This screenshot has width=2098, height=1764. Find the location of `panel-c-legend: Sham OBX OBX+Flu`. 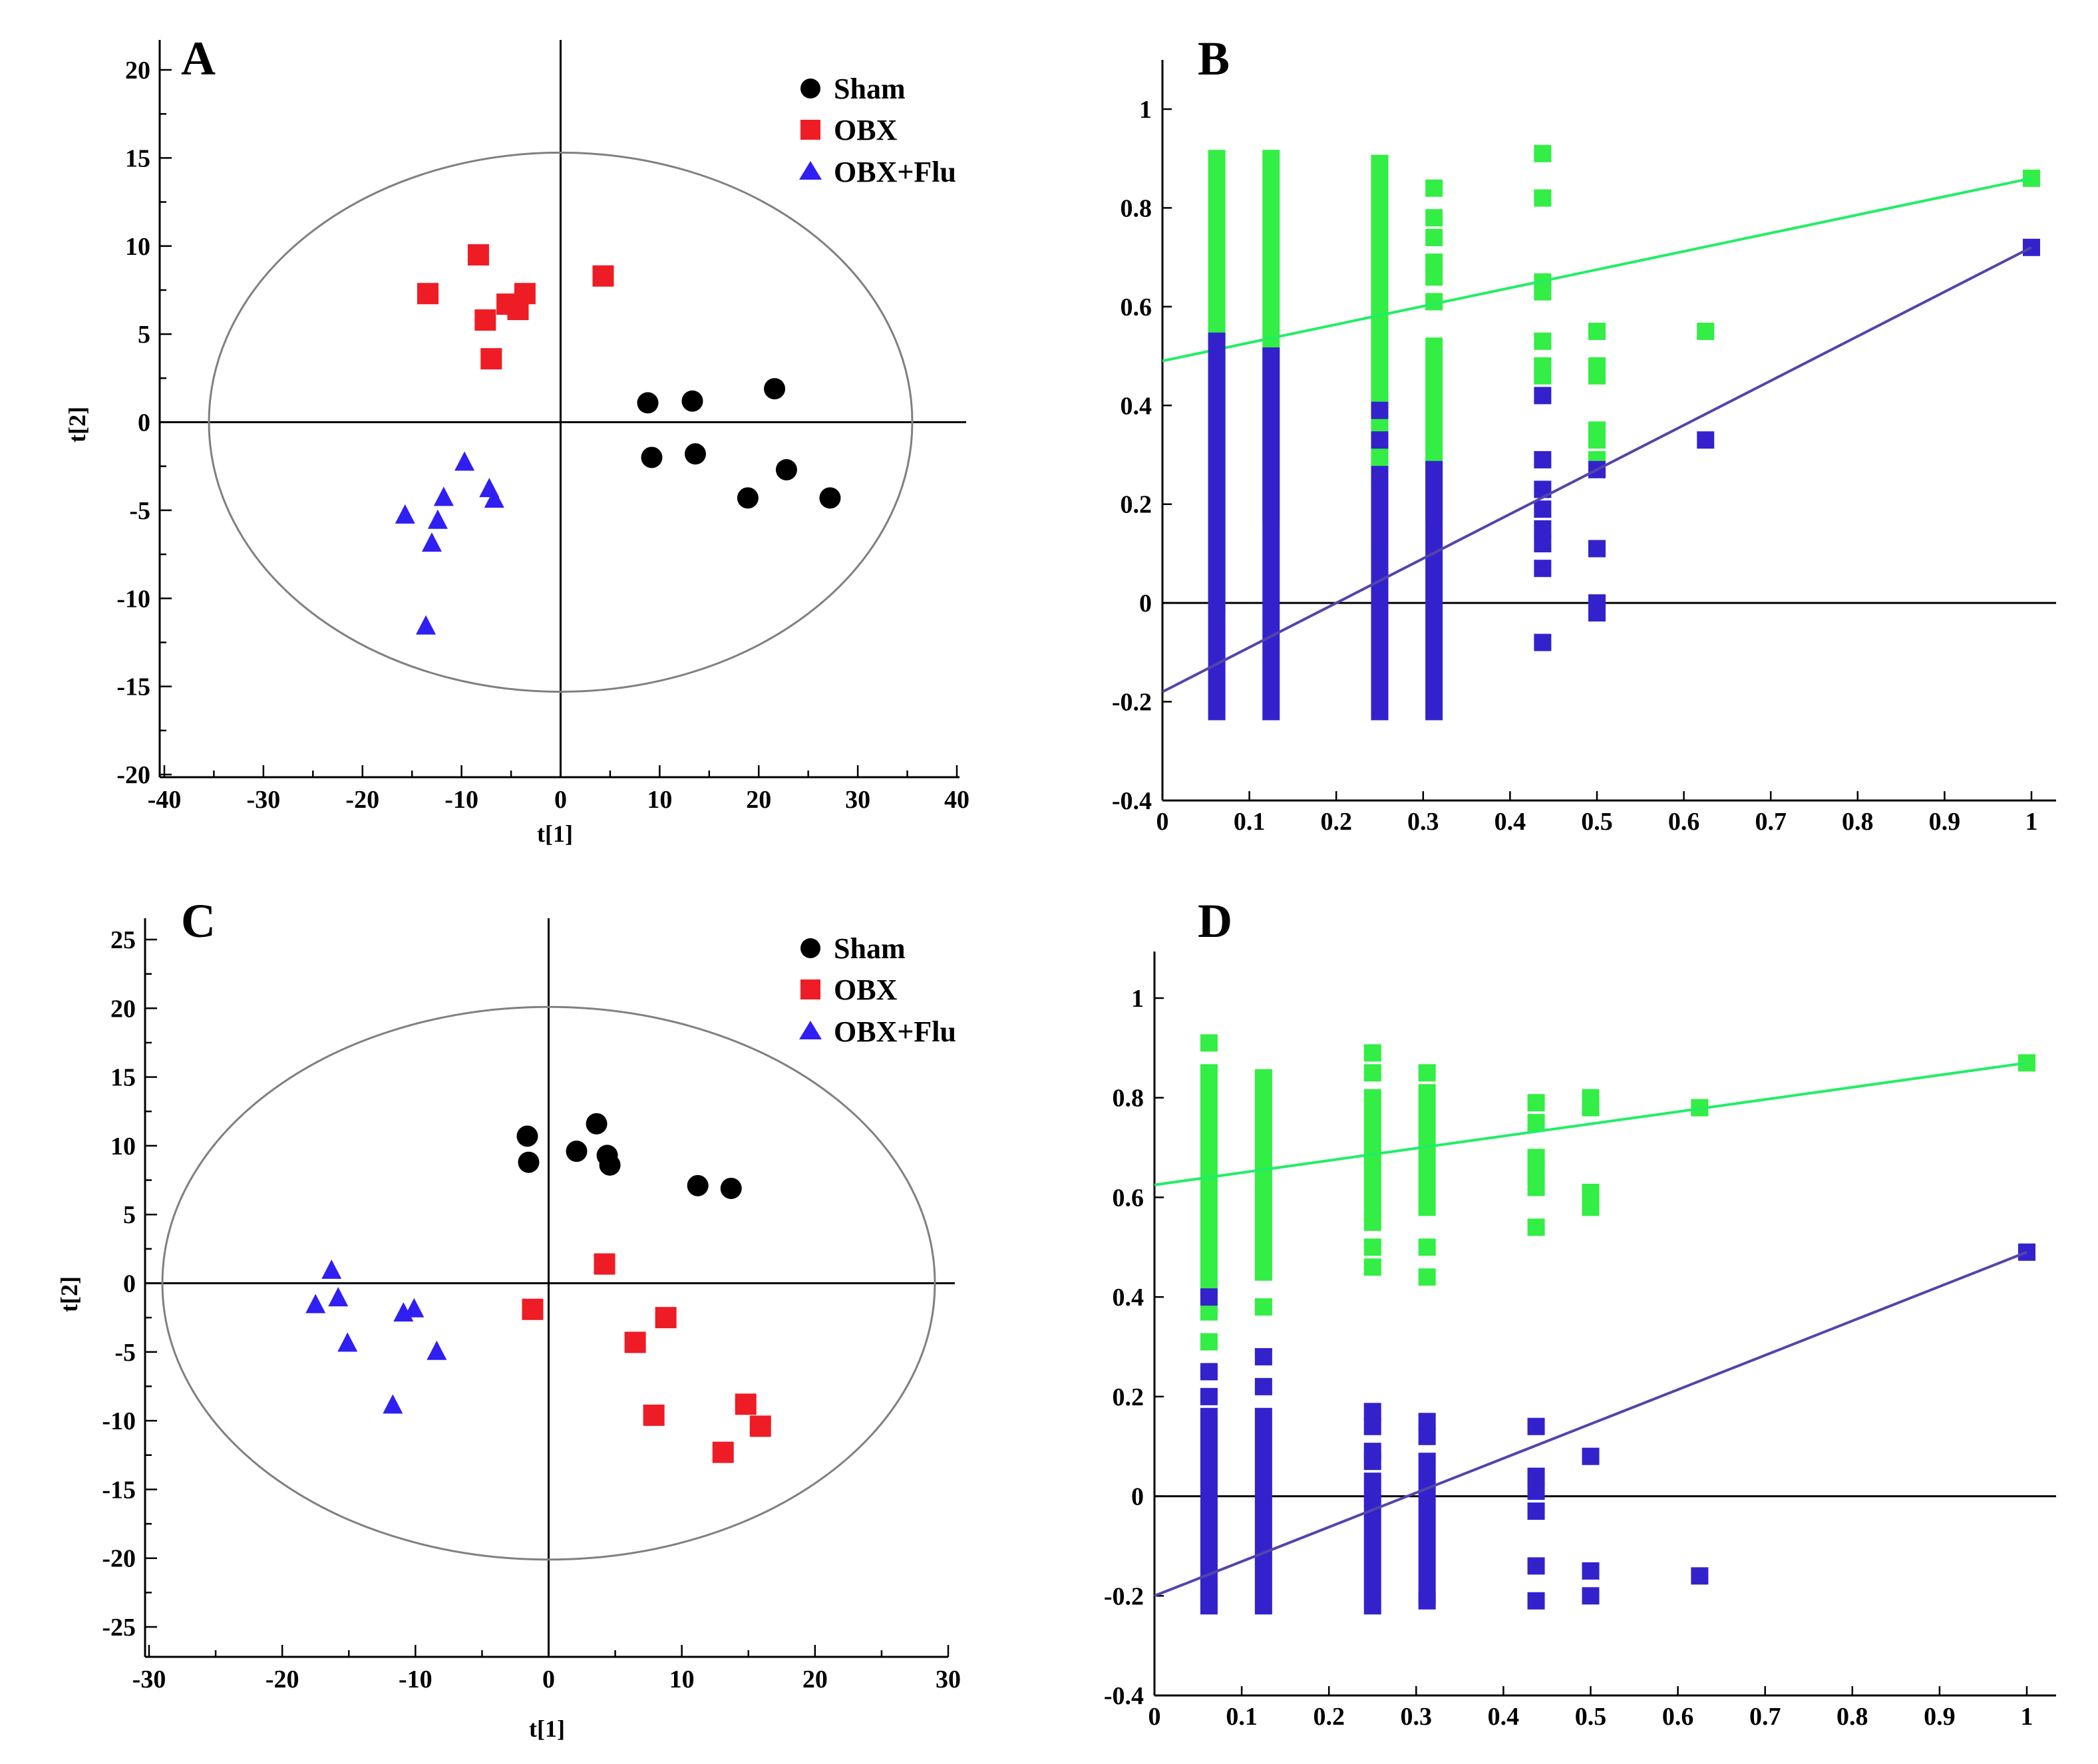

panel-c-legend: Sham OBX OBX+Flu is located at coordinates (877, 990).